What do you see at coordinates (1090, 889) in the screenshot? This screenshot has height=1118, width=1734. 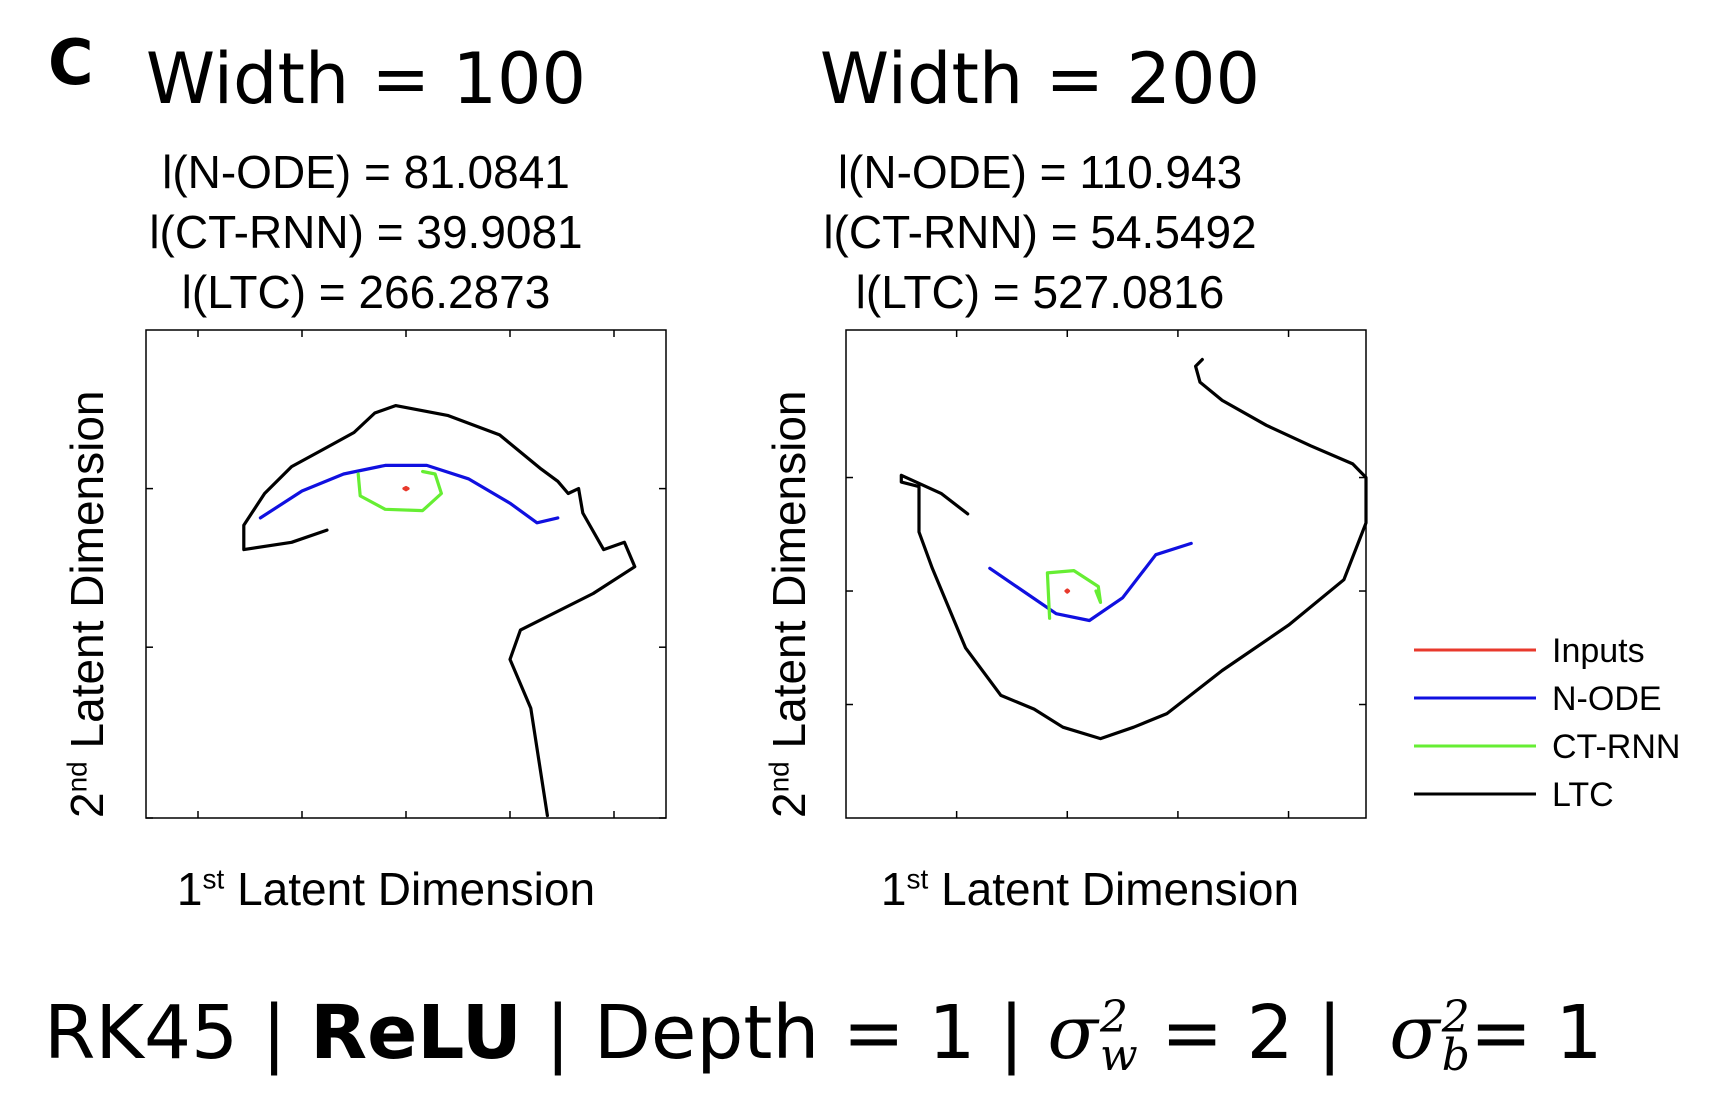 I see `chart2-xlabel: 1st Latent Dimension` at bounding box center [1090, 889].